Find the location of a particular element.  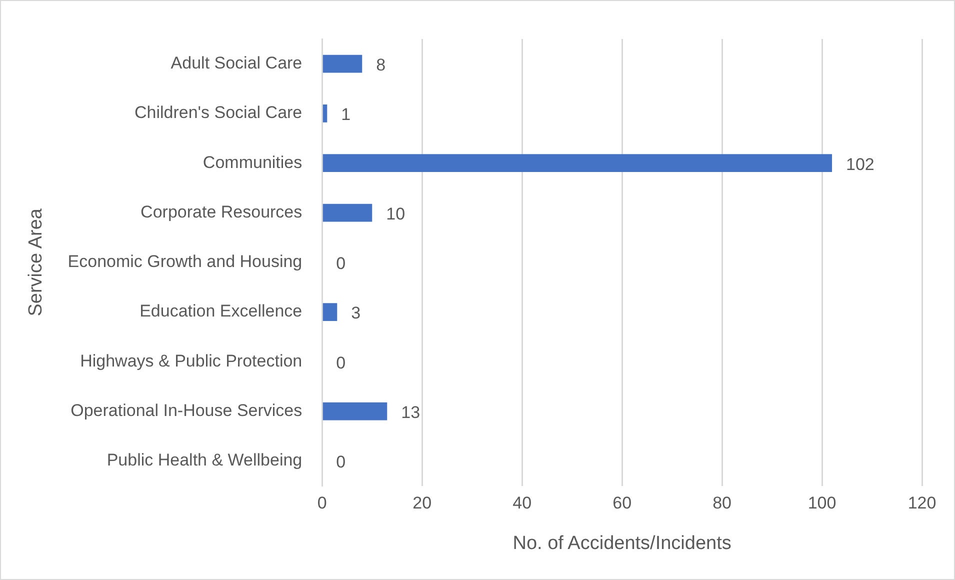

x-tick-label: 100 is located at coordinates (822, 503).